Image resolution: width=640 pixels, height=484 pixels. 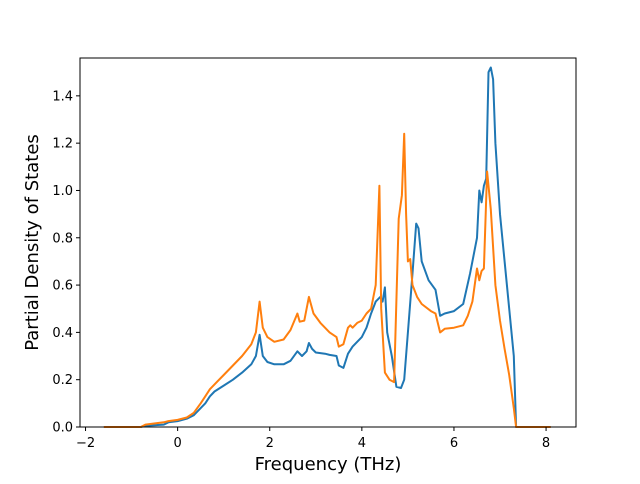 What do you see at coordinates (62, 144) in the screenshot?
I see `y-tick-label: 1.2` at bounding box center [62, 144].